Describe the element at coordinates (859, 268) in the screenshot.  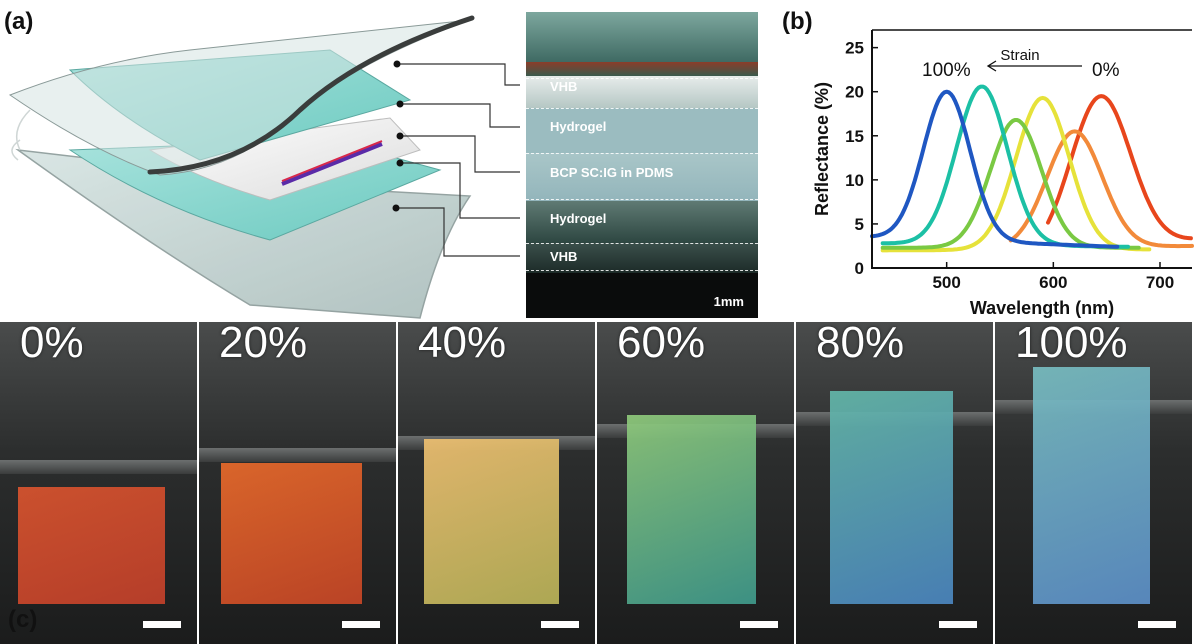
I see `y-tick-label: 0` at that location.